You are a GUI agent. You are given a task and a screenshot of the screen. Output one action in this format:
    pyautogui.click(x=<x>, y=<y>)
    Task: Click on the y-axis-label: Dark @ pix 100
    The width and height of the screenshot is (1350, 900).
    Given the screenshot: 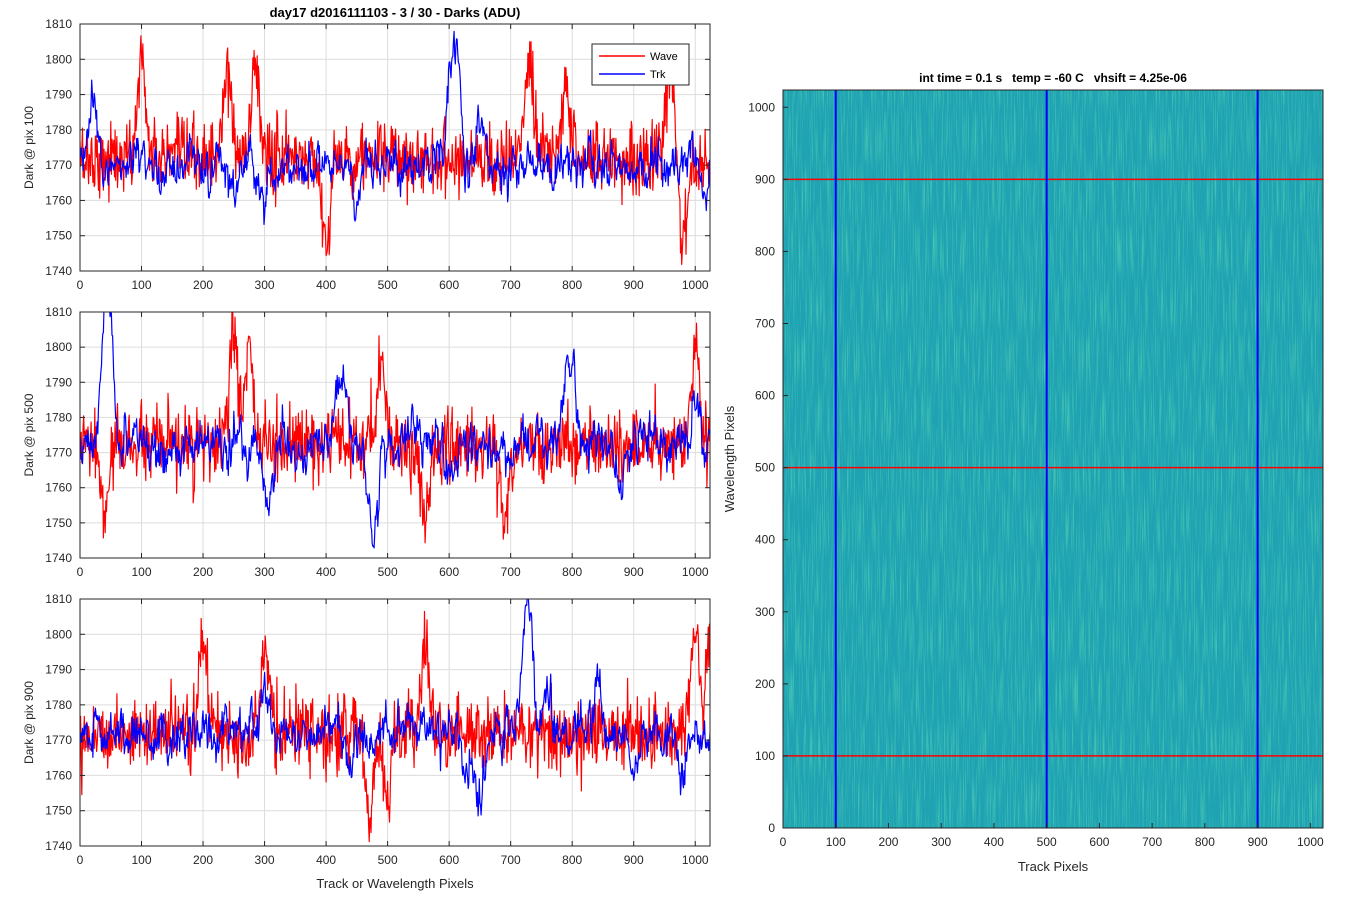 What is the action you would take?
    pyautogui.click(x=29, y=147)
    